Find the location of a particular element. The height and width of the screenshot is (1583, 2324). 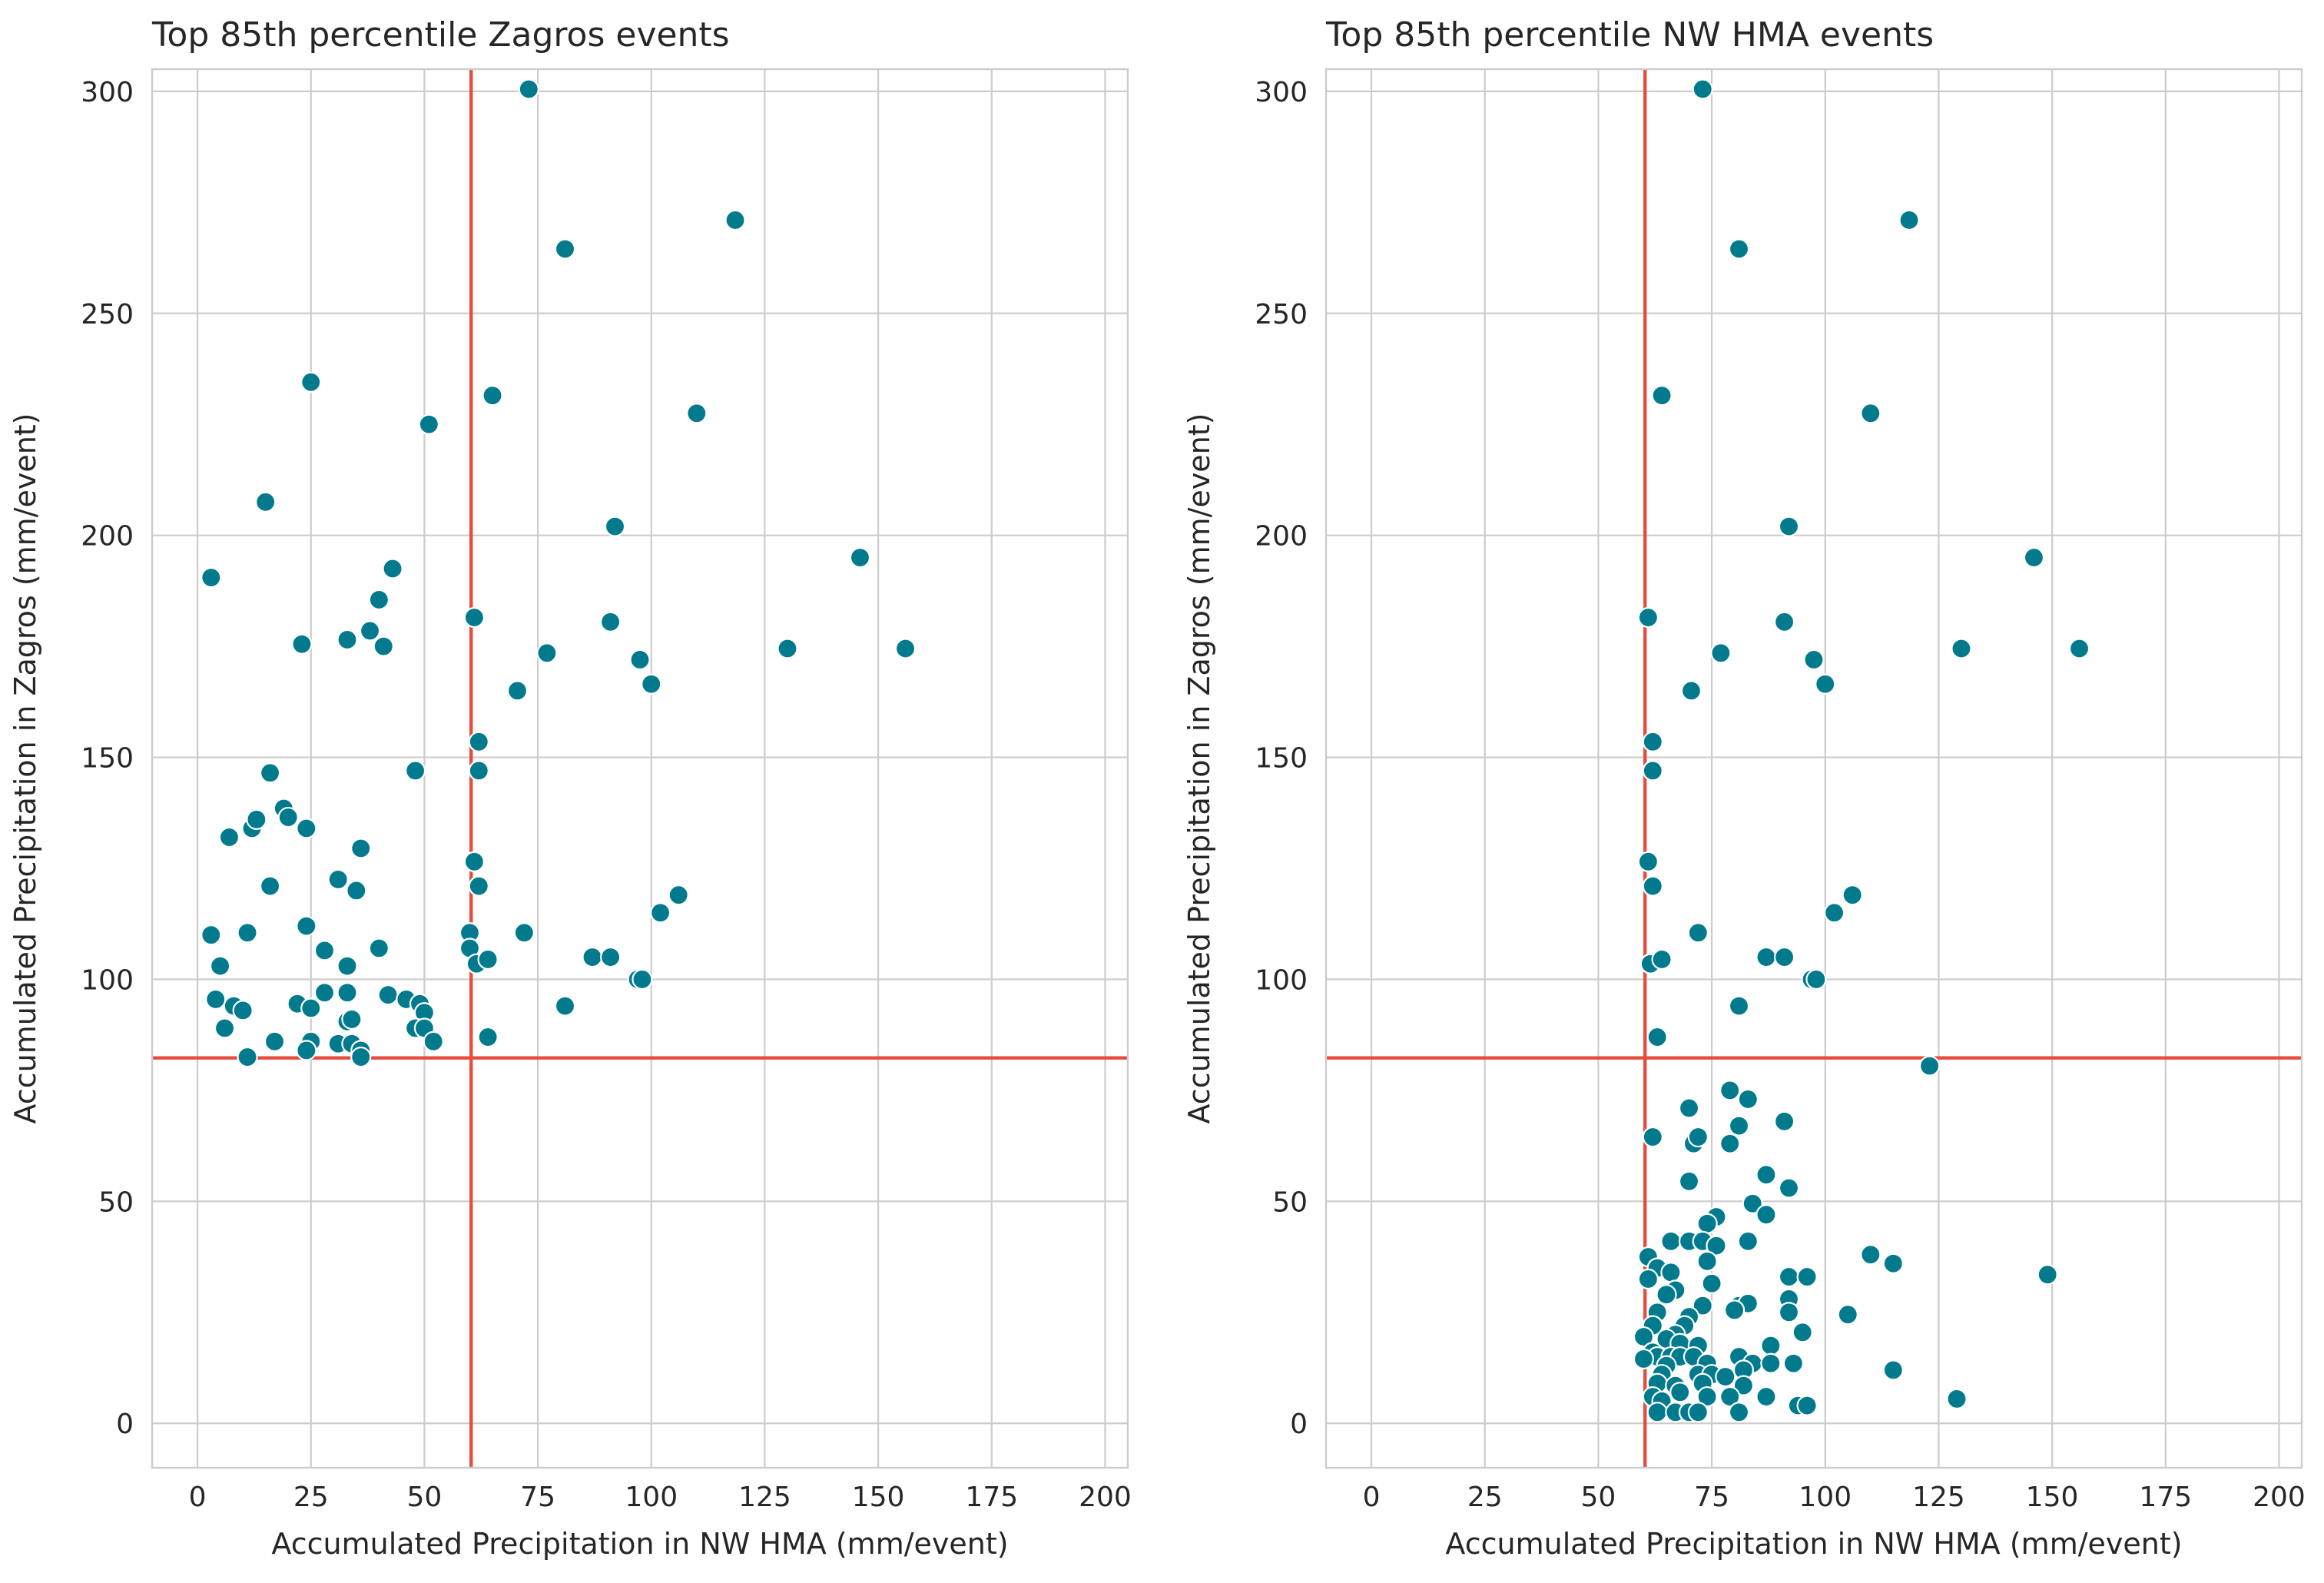

left-y-tick-labels: 0 50 100 150 200 250 300 is located at coordinates (107, 758).